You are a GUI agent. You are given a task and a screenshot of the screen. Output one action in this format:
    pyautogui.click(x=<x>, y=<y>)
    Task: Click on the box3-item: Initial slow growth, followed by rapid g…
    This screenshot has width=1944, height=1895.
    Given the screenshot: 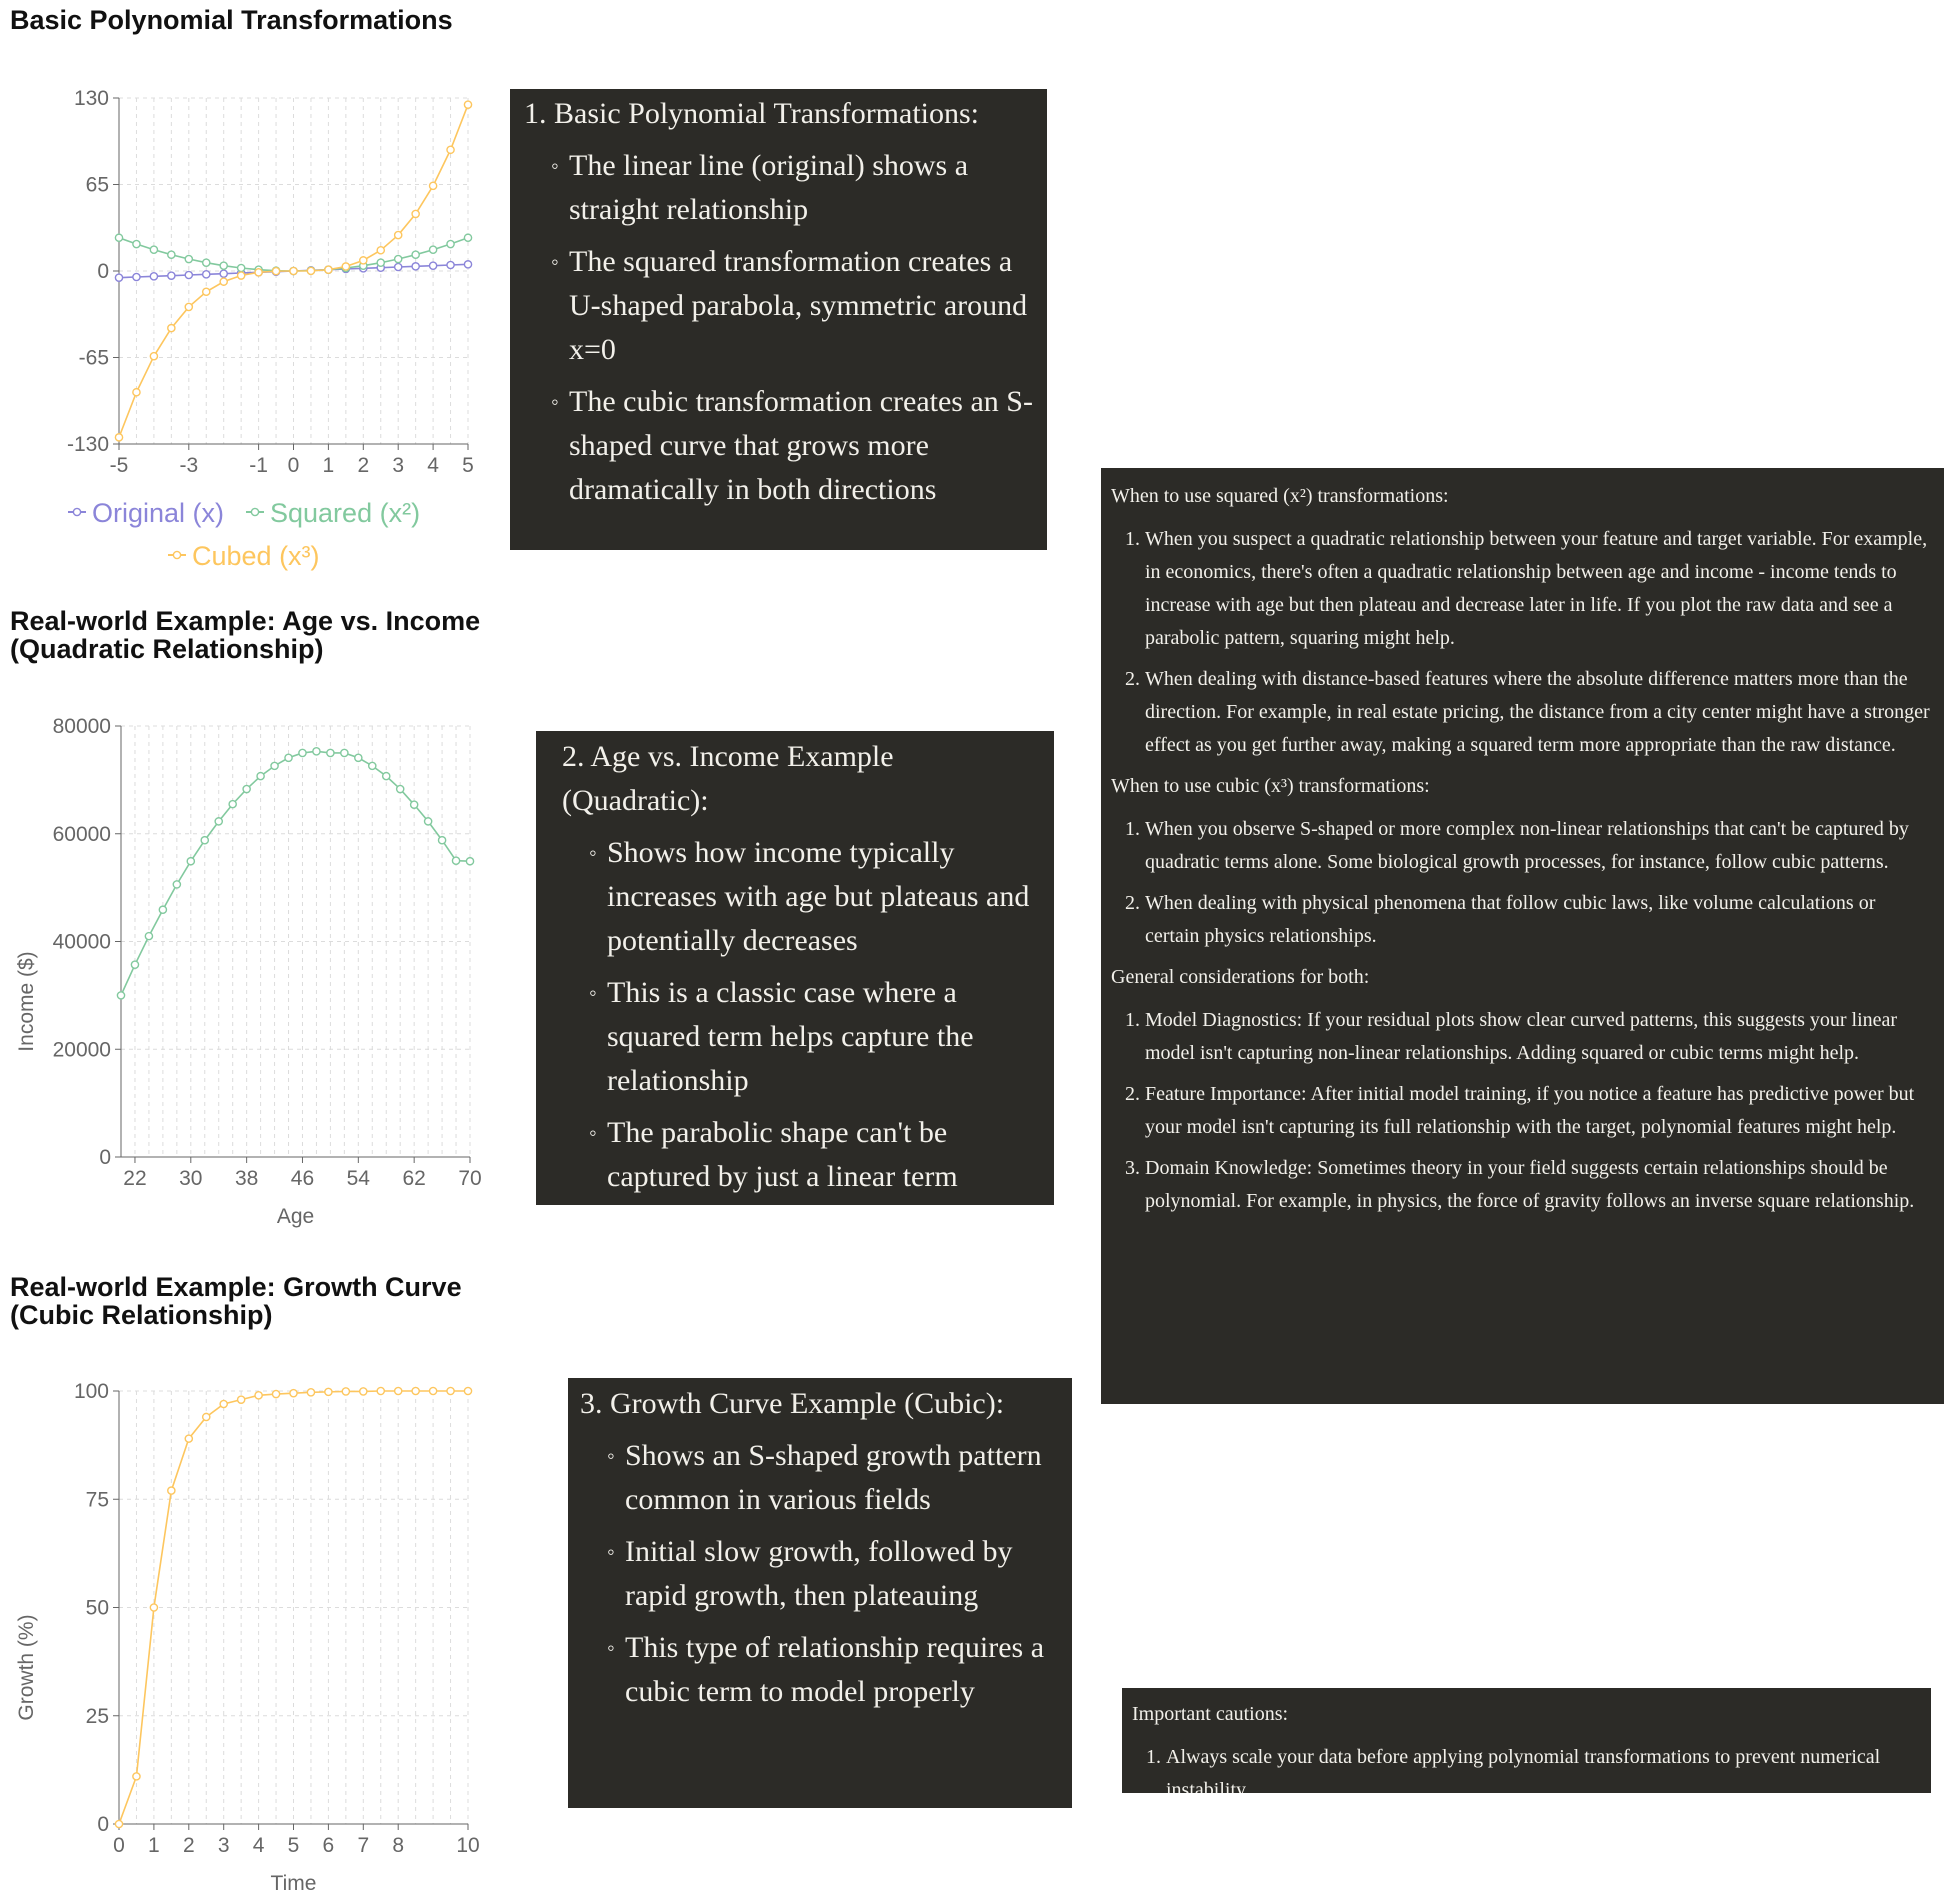 What is the action you would take?
    pyautogui.click(x=835, y=1574)
    